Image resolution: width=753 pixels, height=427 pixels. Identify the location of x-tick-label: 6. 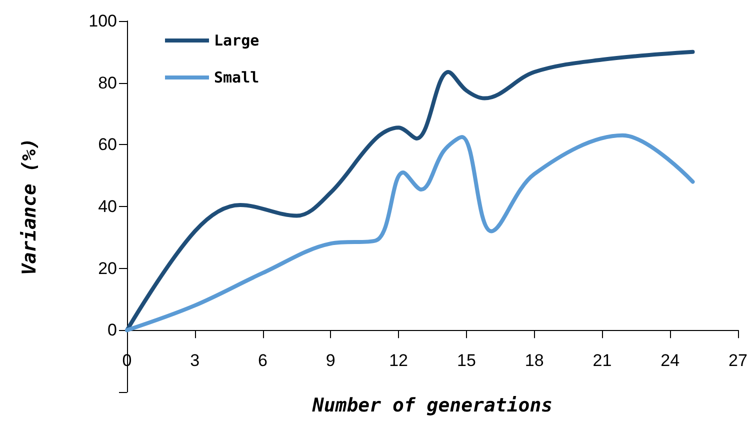
(263, 360).